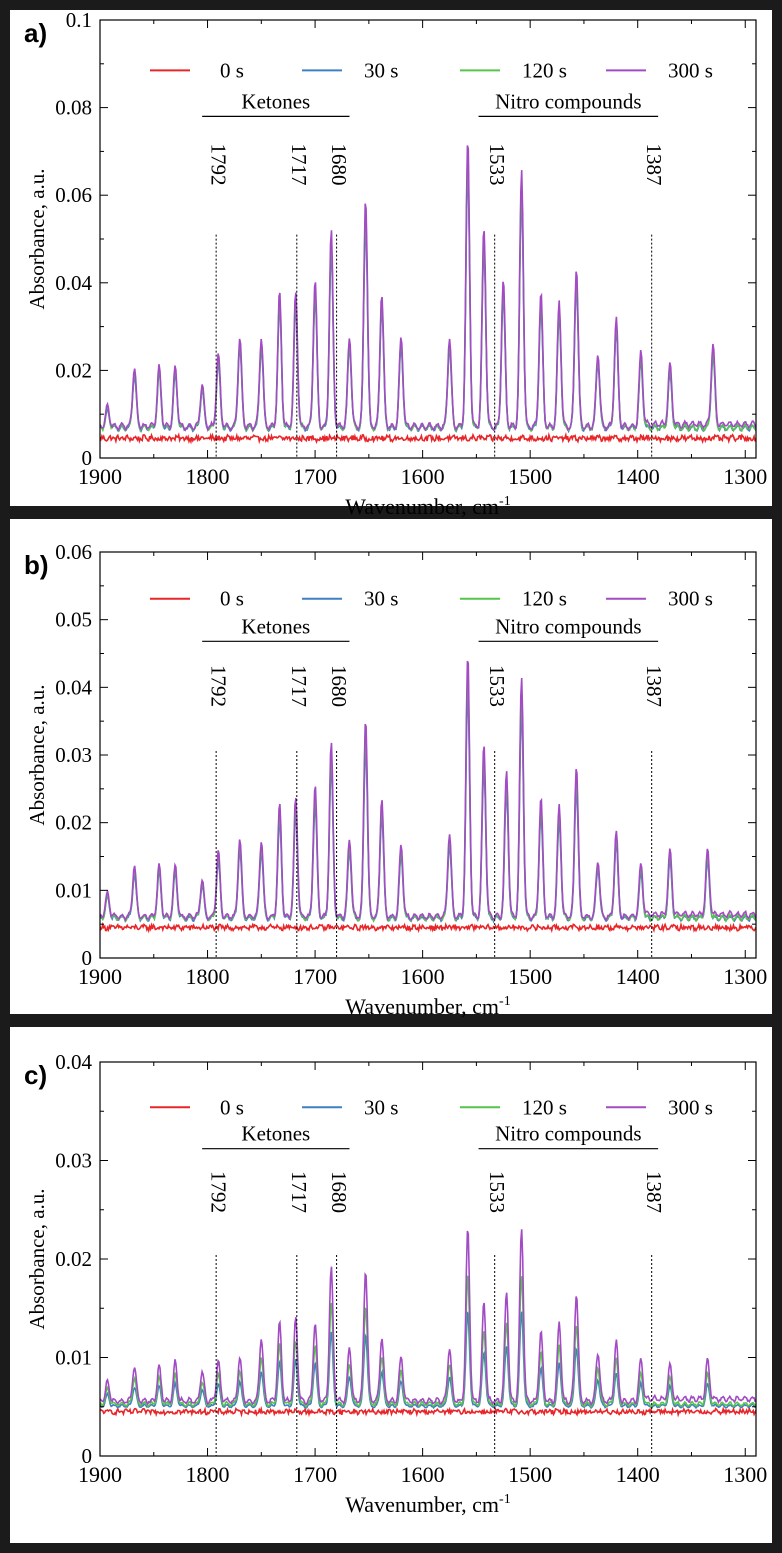  Describe the element at coordinates (79, 21) in the screenshot. I see `y-tick-label: 0.1` at that location.